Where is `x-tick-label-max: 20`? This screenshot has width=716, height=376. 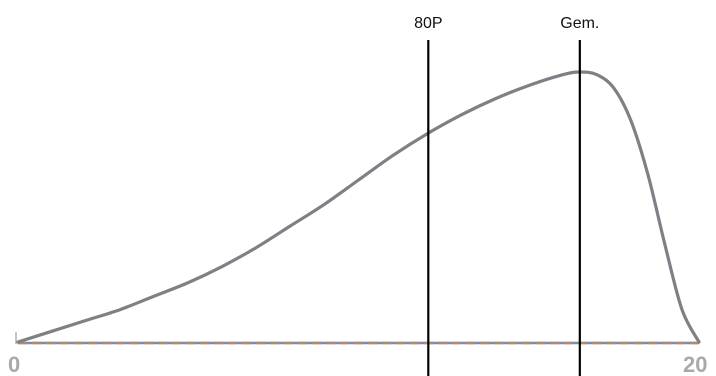
x-tick-label-max: 20 is located at coordinates (695, 364).